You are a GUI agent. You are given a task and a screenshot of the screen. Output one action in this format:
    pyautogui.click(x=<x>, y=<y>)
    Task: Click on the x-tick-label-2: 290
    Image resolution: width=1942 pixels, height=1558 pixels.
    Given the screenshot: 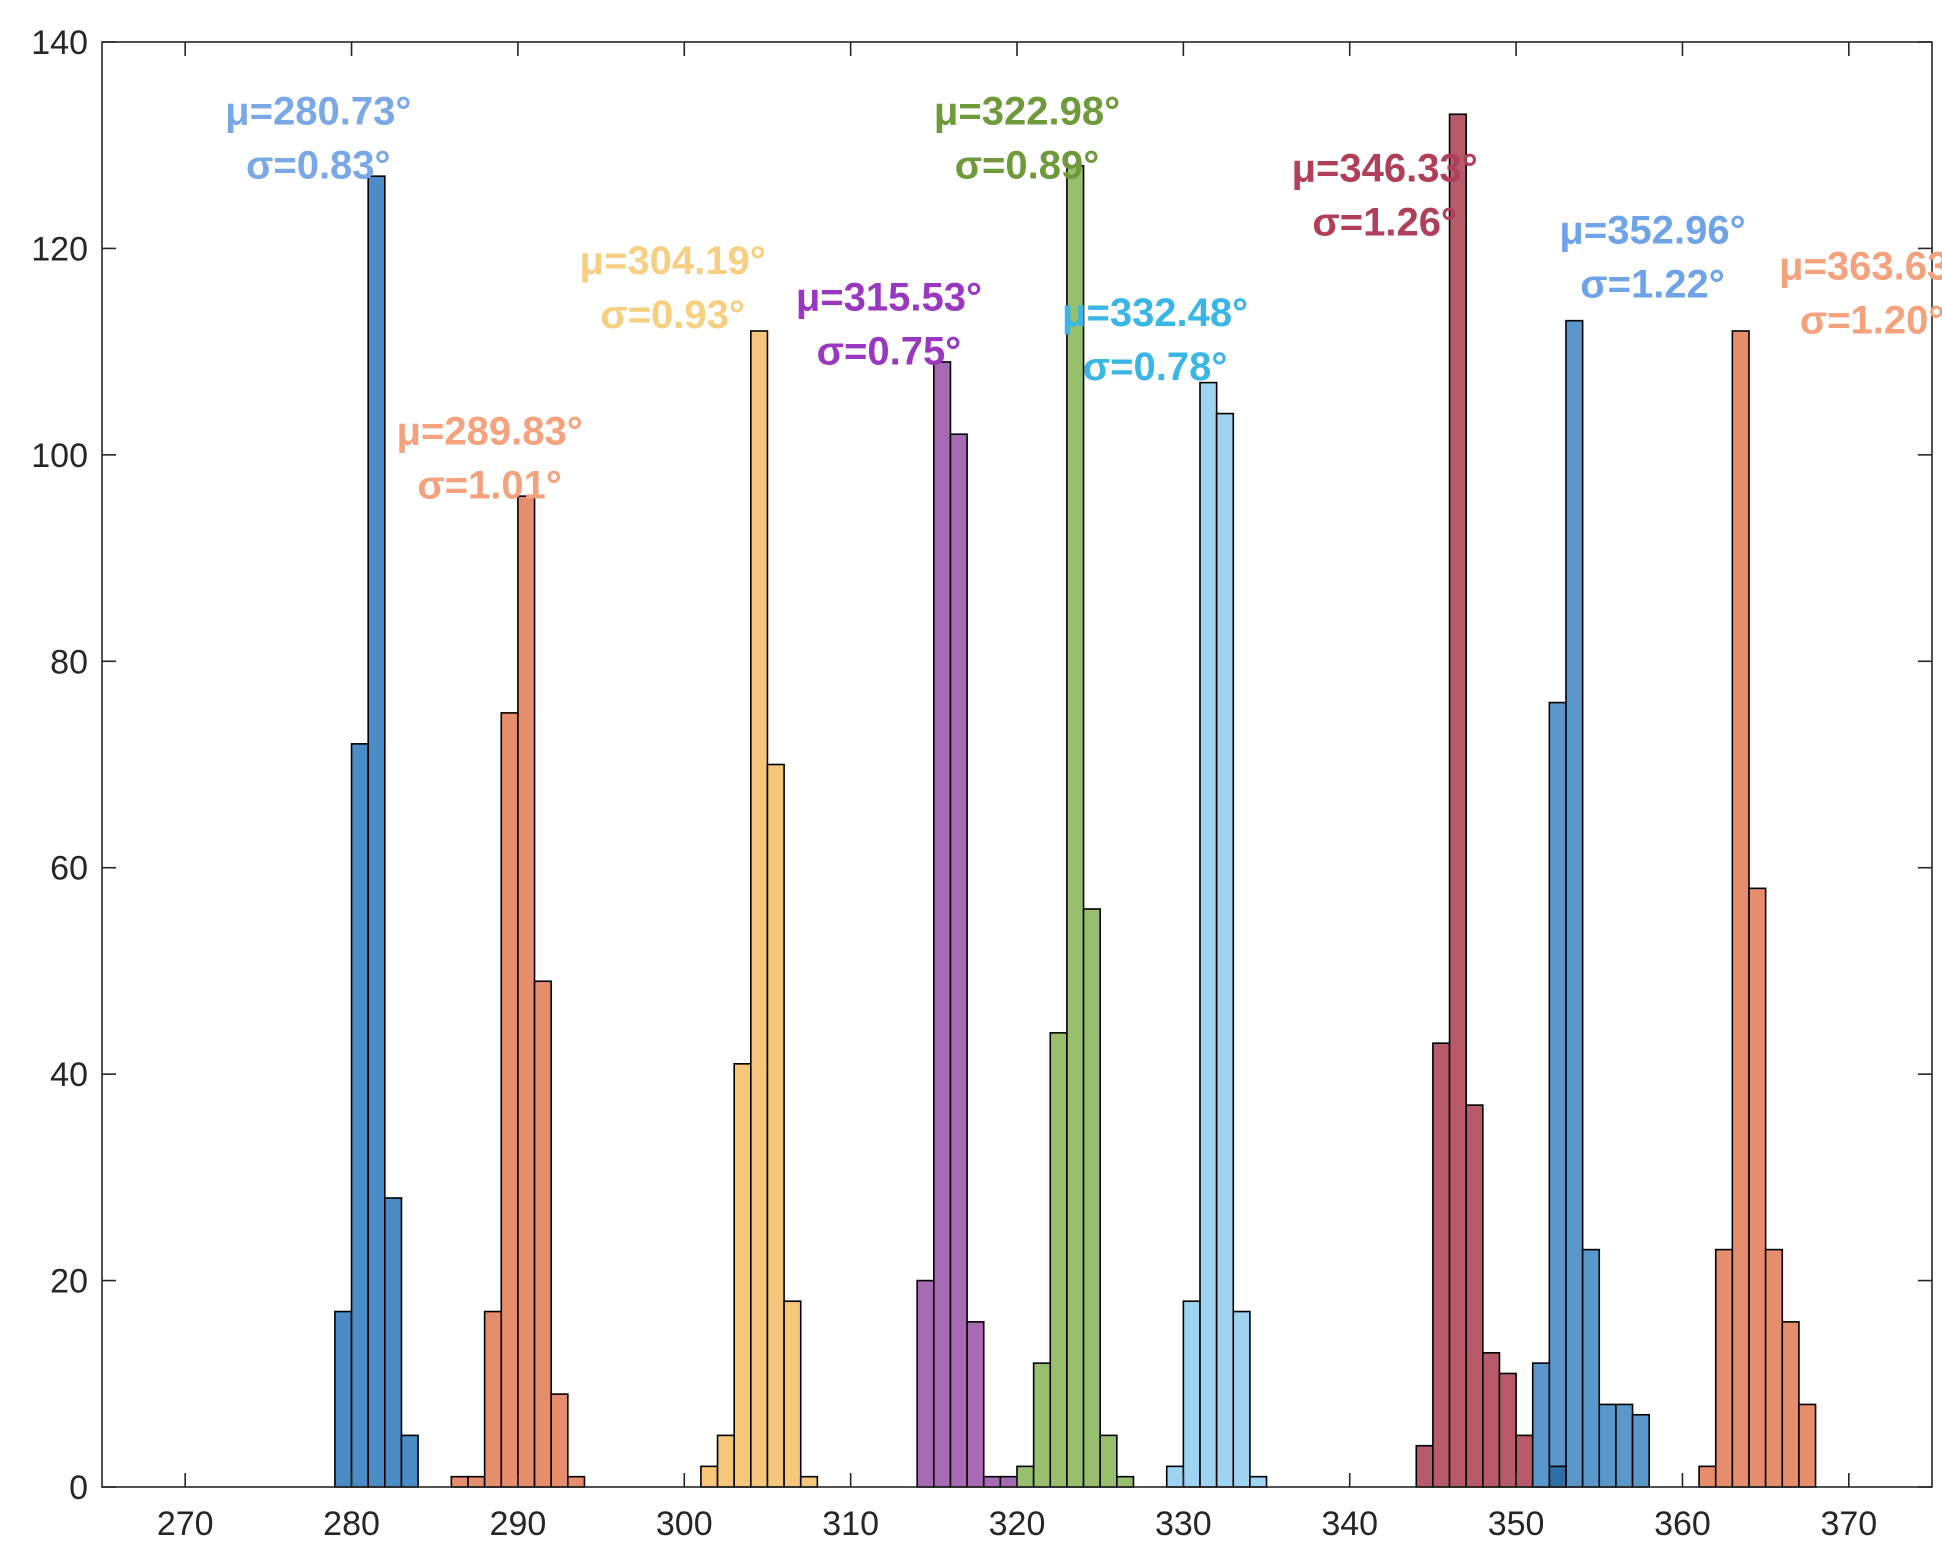 What is the action you would take?
    pyautogui.click(x=518, y=1524)
    